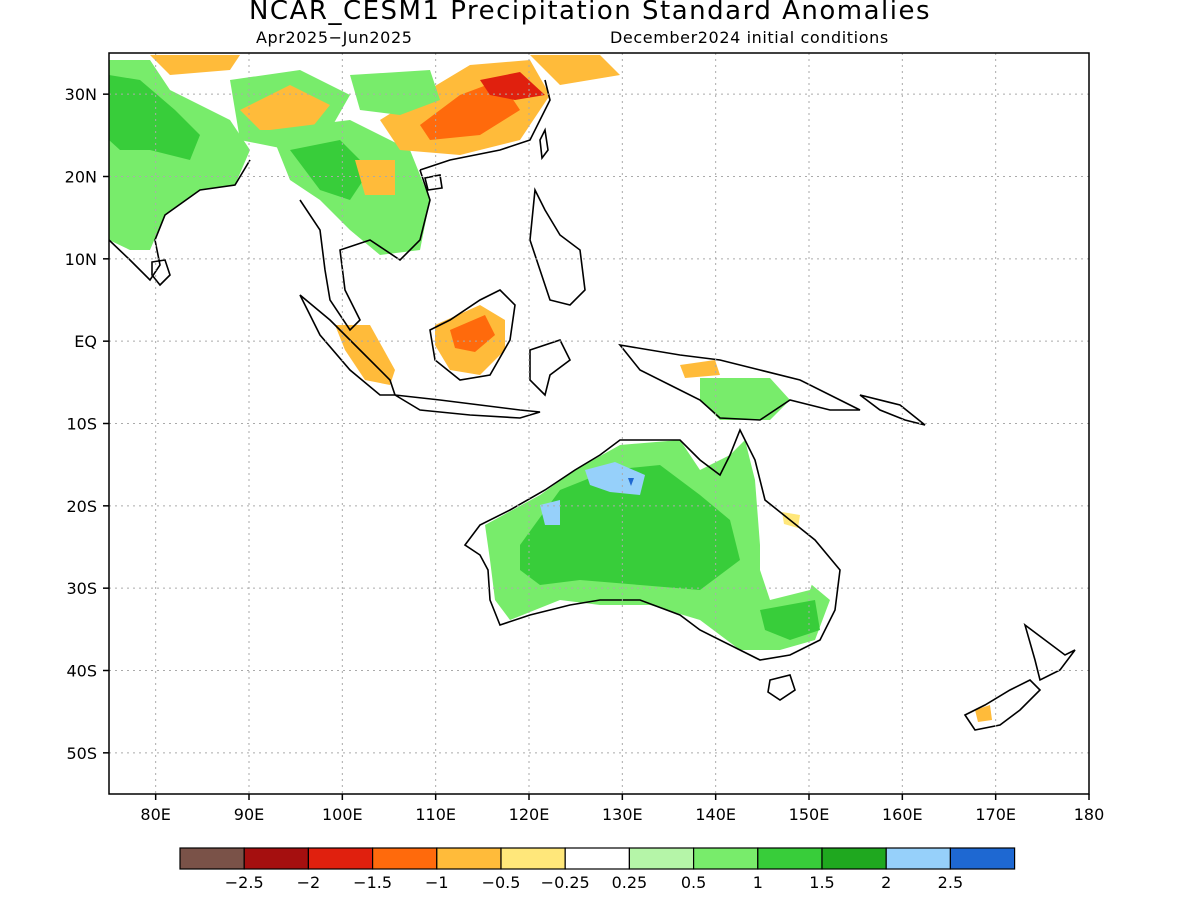 This screenshot has height=900, width=1200. I want to click on lon-tick-label: 170E, so click(995, 814).